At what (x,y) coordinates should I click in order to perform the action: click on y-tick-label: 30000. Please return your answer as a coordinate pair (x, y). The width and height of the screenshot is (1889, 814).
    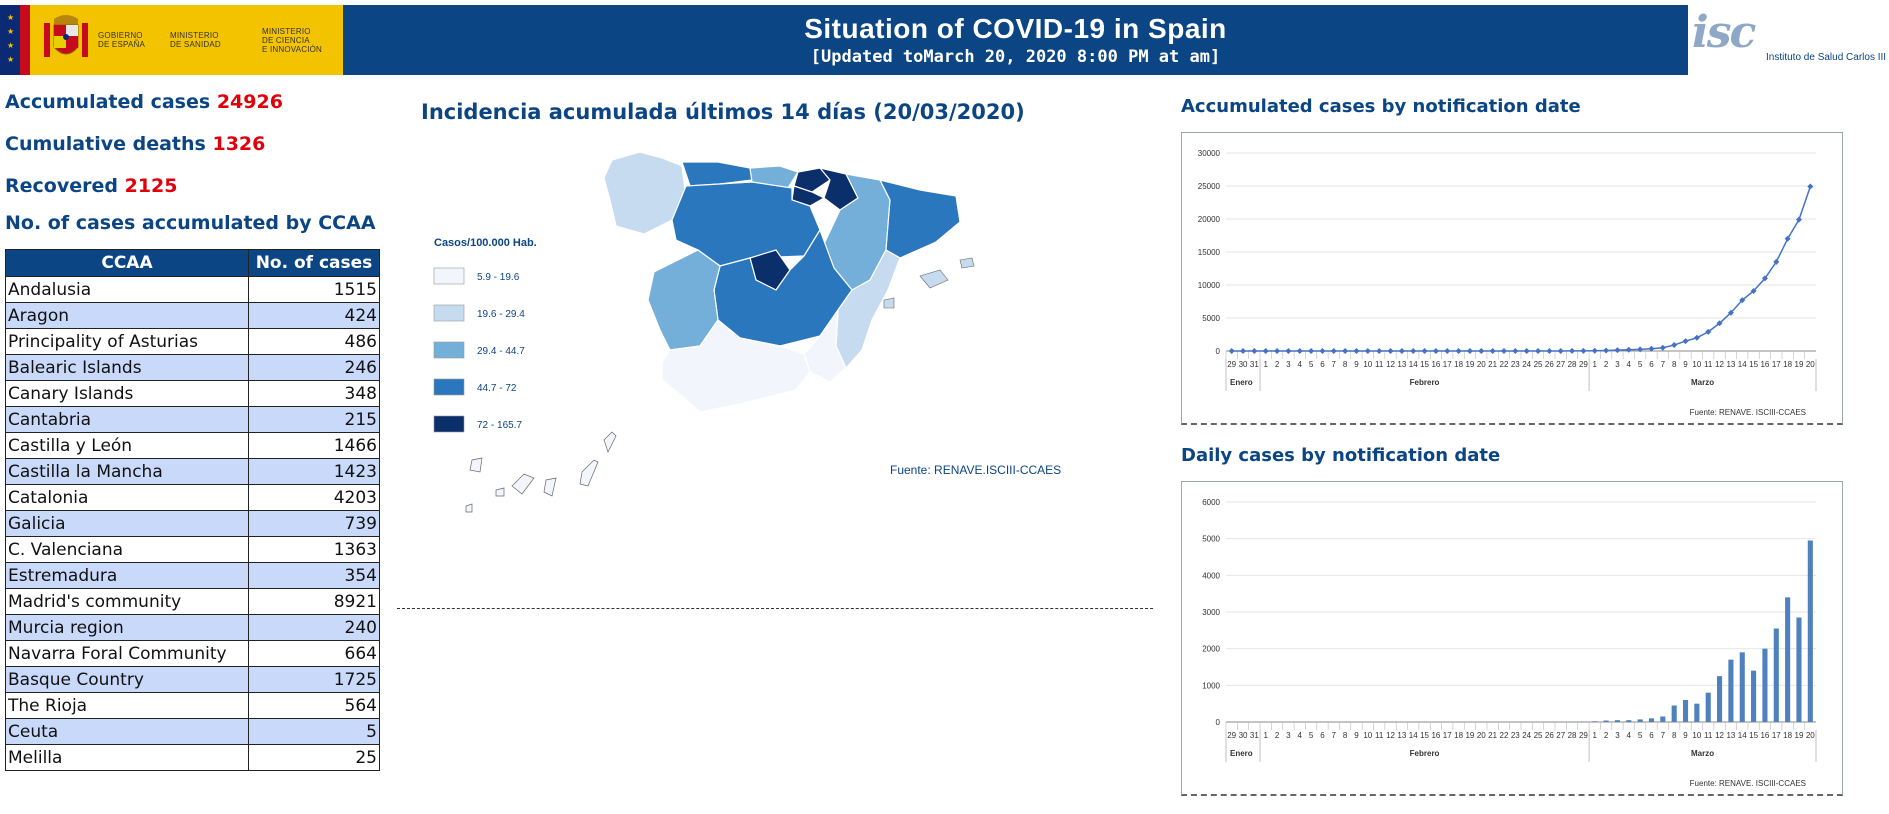
    Looking at the image, I should click on (1209, 153).